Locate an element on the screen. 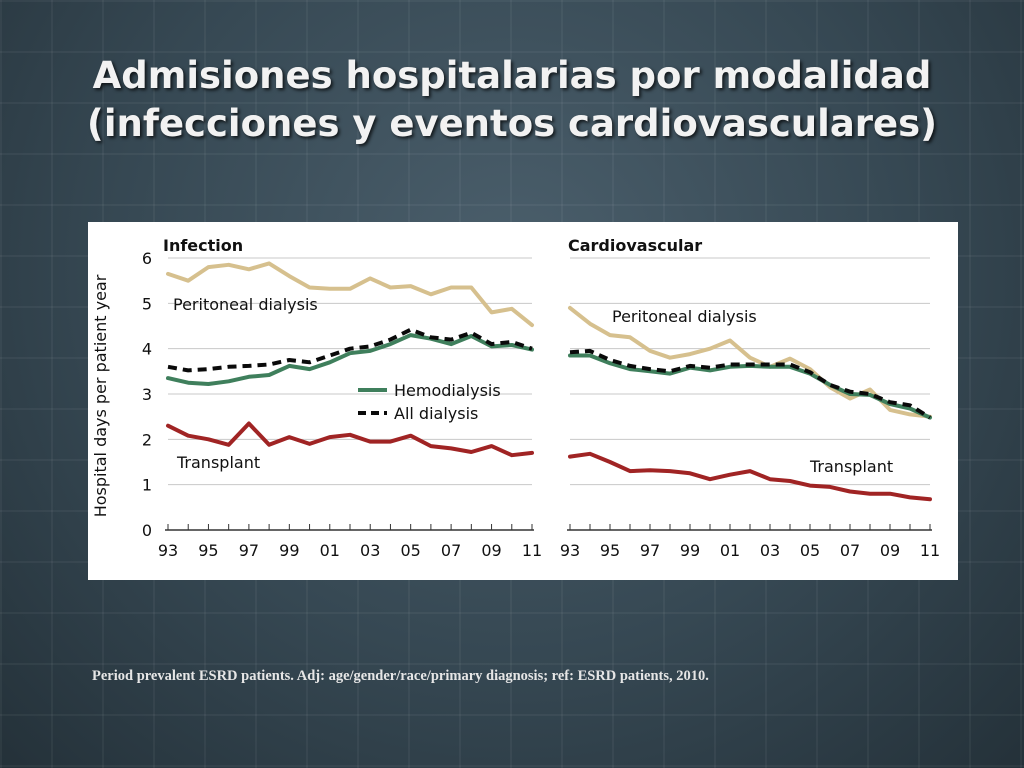 This screenshot has height=768, width=1024. y-tick-label: 5 is located at coordinates (147, 303).